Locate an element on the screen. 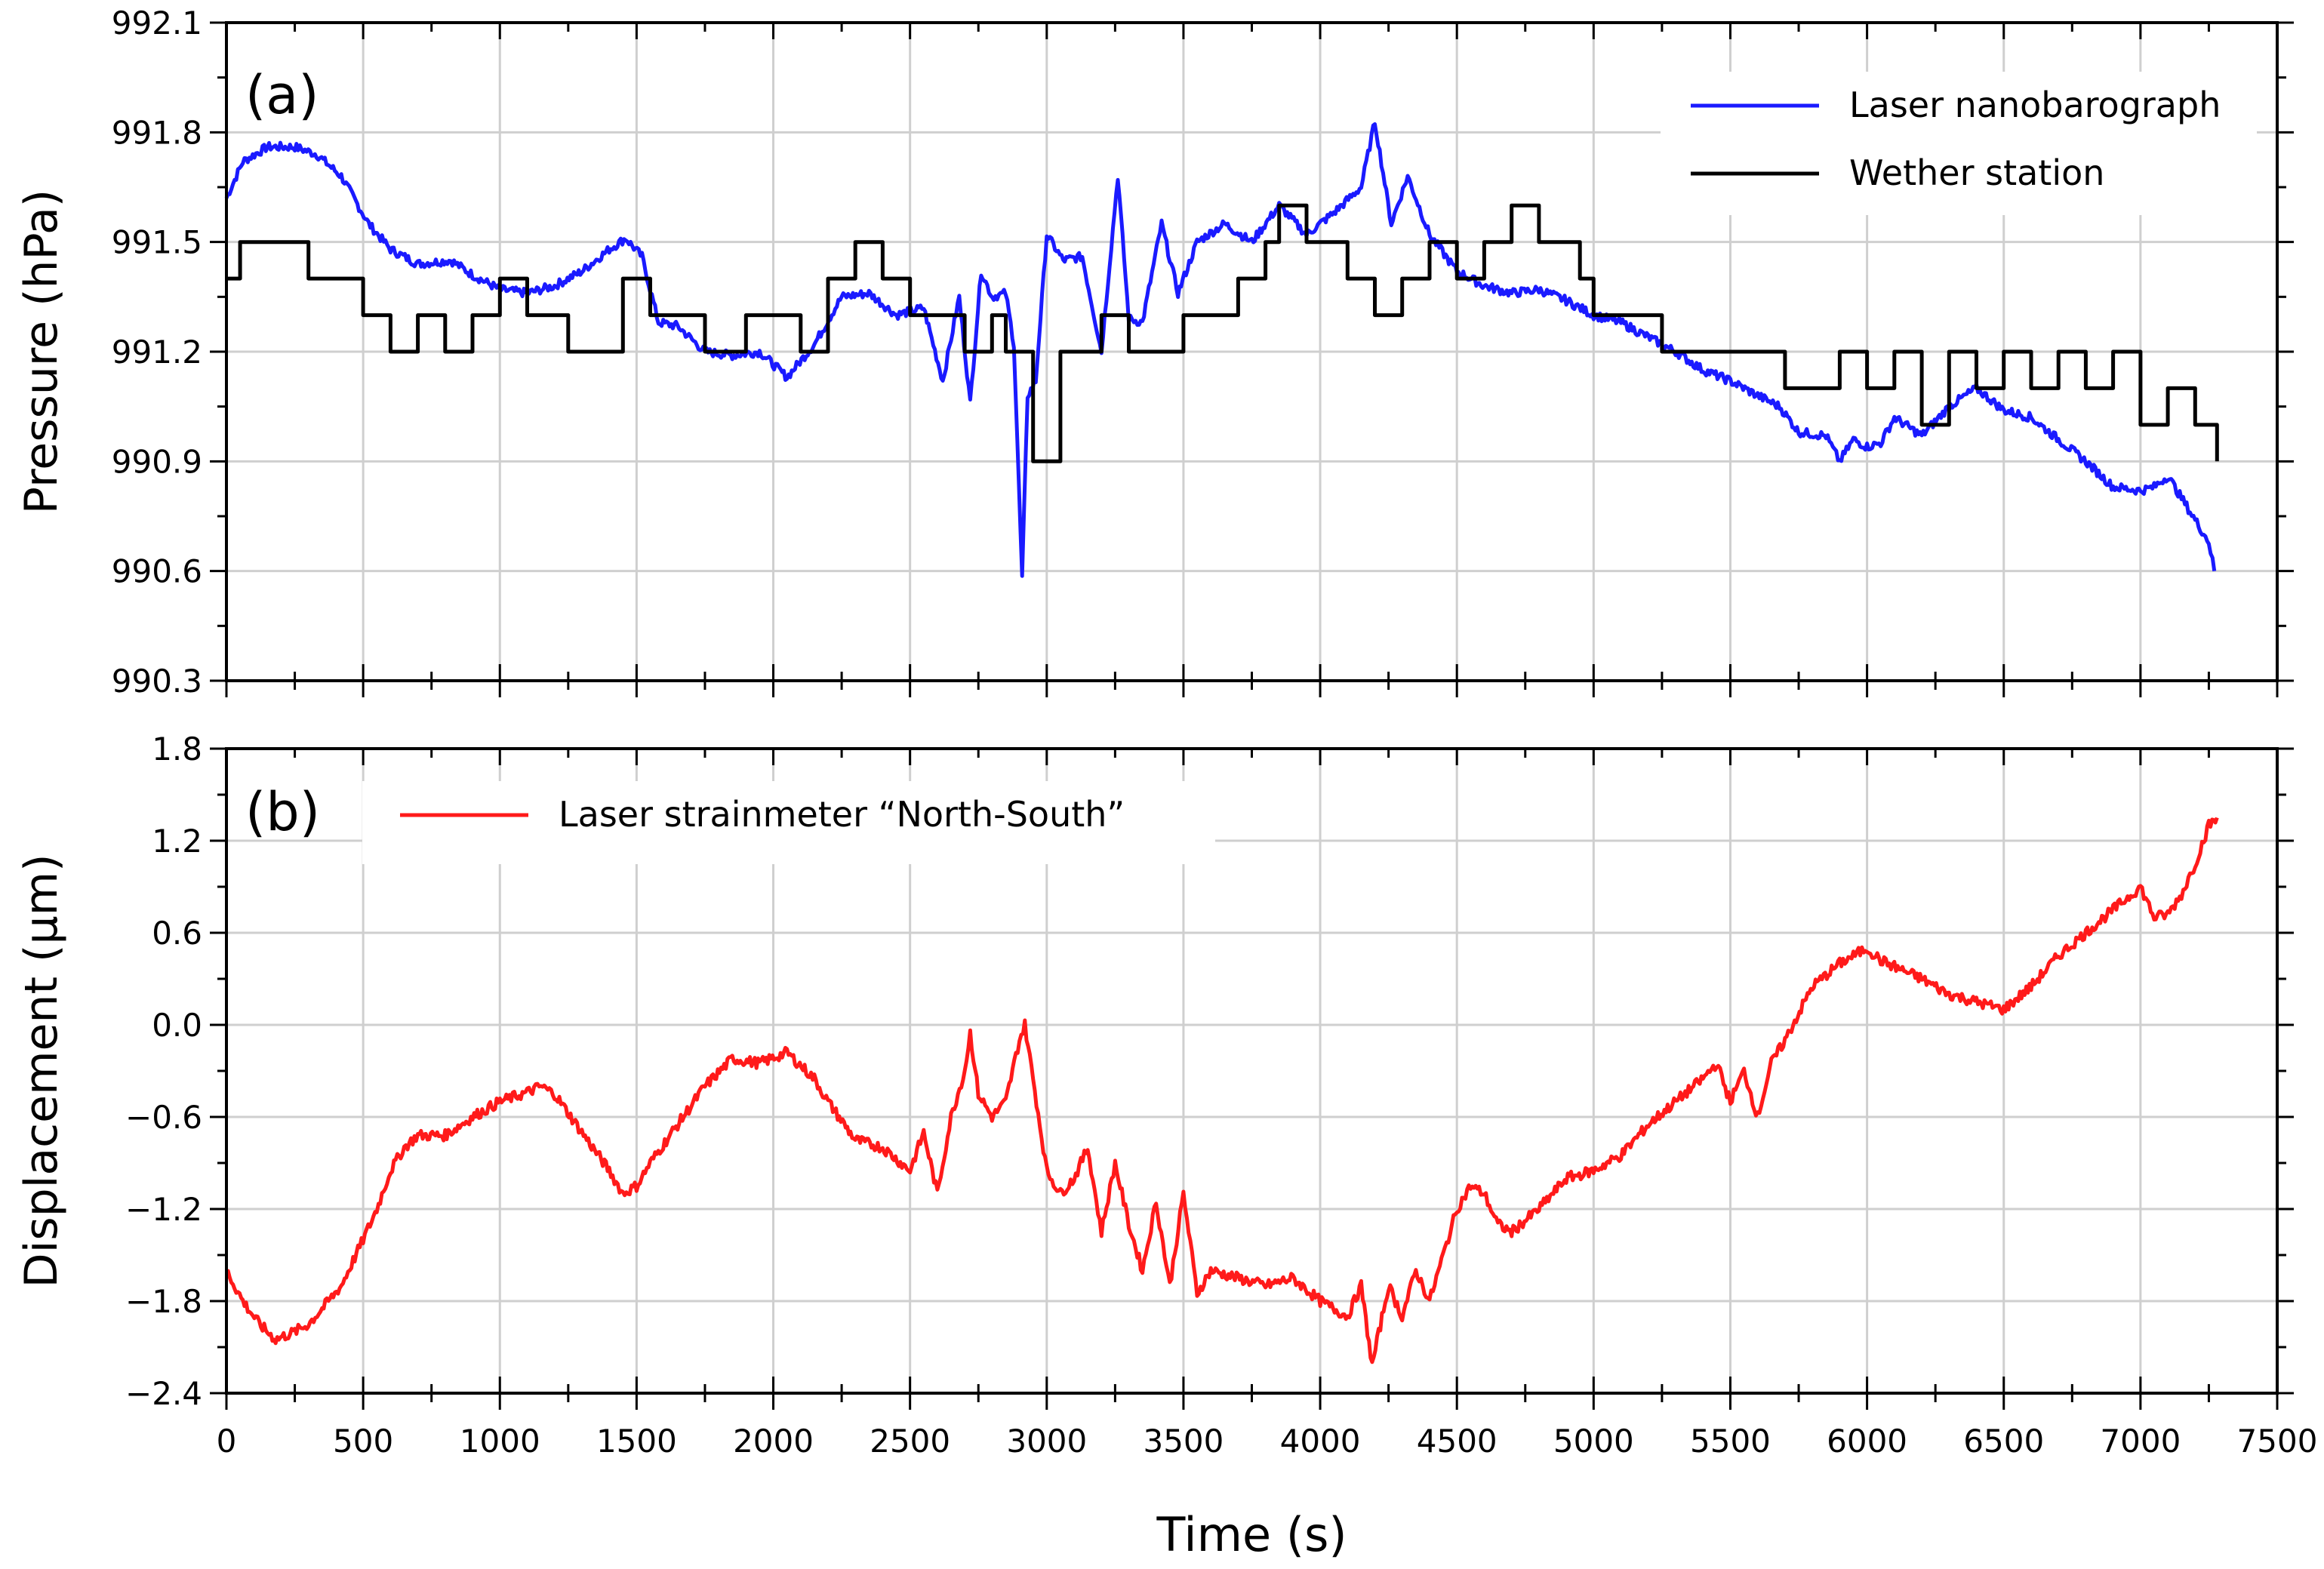  y-axis-title: Displacement (µm) is located at coordinates (41, 1071).